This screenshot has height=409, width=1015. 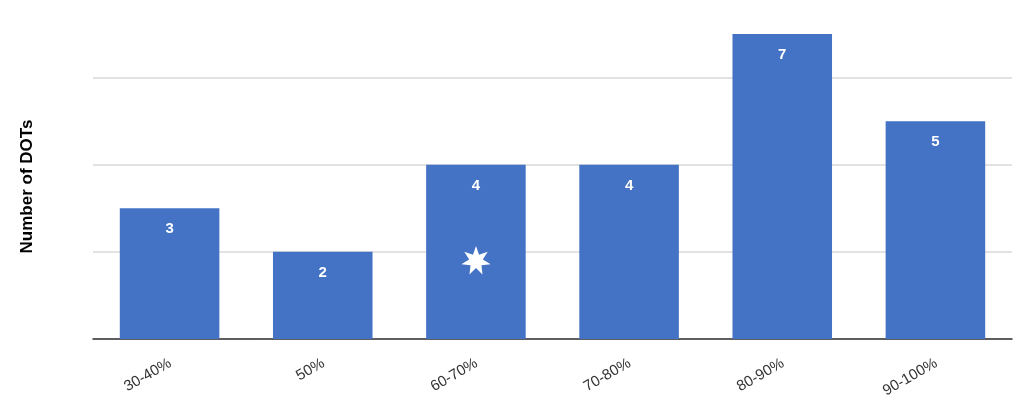 I want to click on data-label: 5, so click(x=935, y=141).